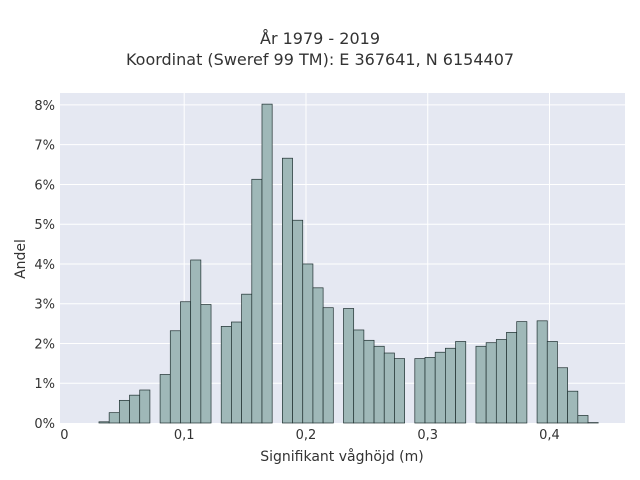 Image resolution: width=640 pixels, height=480 pixels. What do you see at coordinates (549, 435) in the screenshot?
I see `x-tick-label: 0,4` at bounding box center [549, 435].